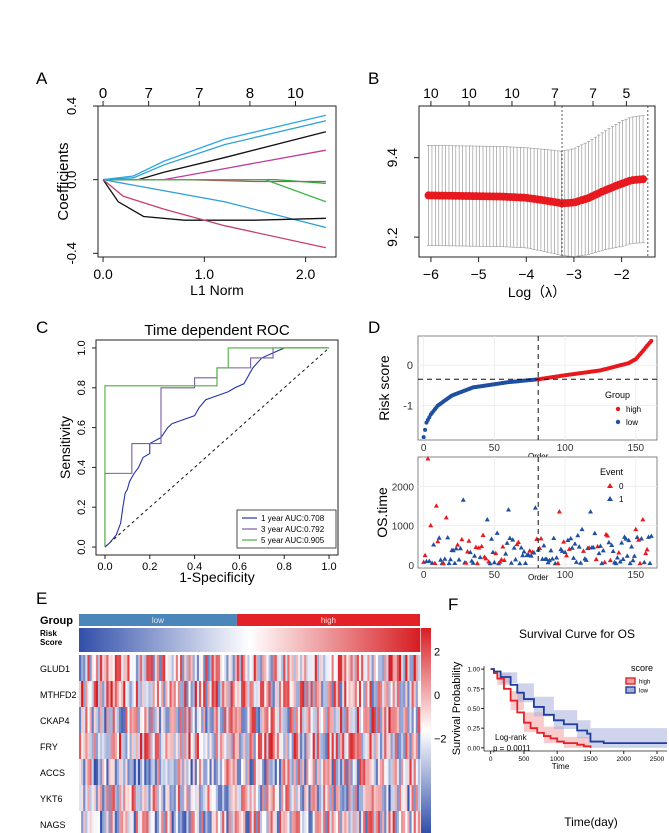 The height and width of the screenshot is (833, 669). Describe the element at coordinates (217, 290) in the screenshot. I see `x-axis-label: L1 Norm` at that location.